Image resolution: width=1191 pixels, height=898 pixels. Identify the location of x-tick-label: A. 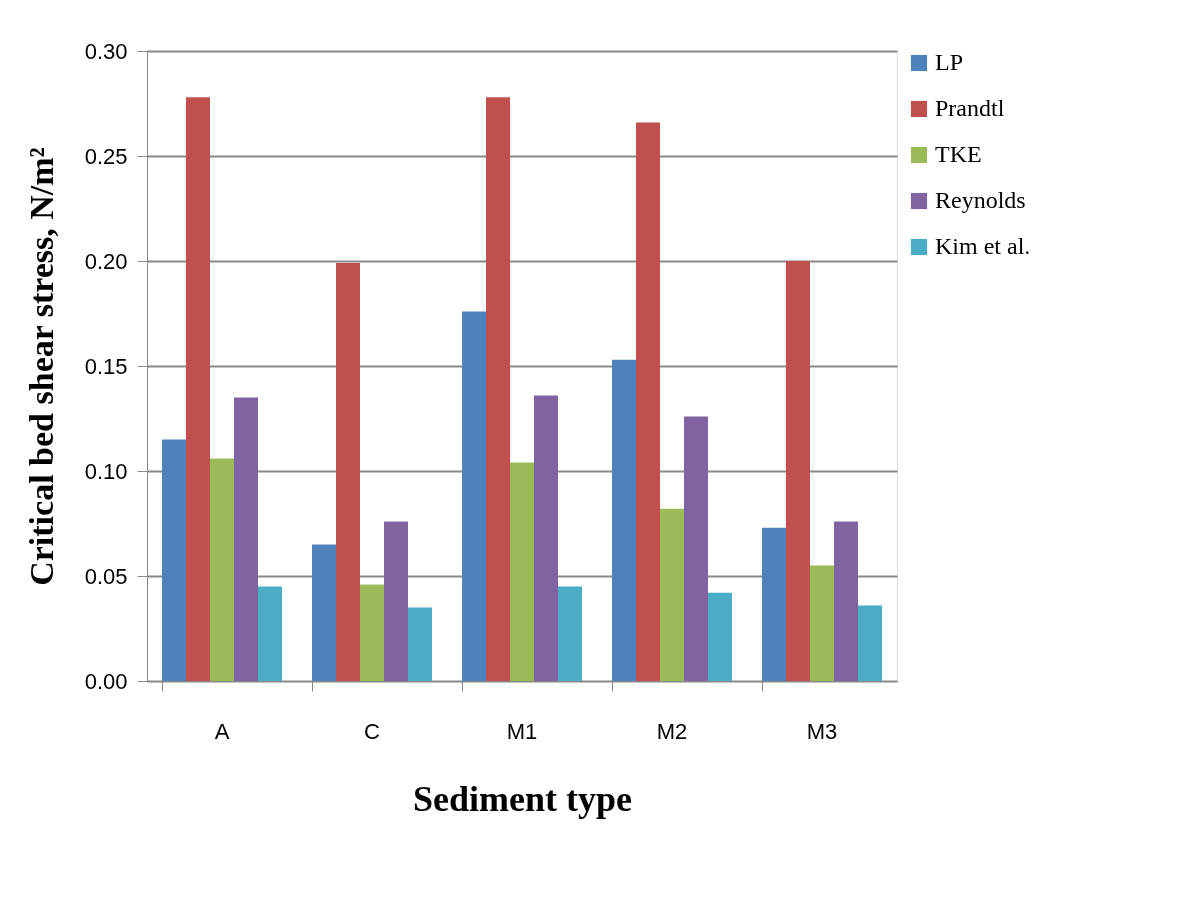
(222, 731).